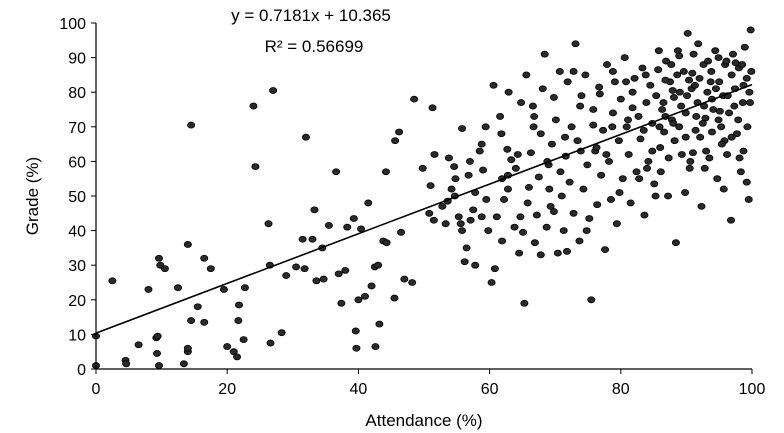  Describe the element at coordinates (490, 389) in the screenshot. I see `x-tick-label: 60` at that location.